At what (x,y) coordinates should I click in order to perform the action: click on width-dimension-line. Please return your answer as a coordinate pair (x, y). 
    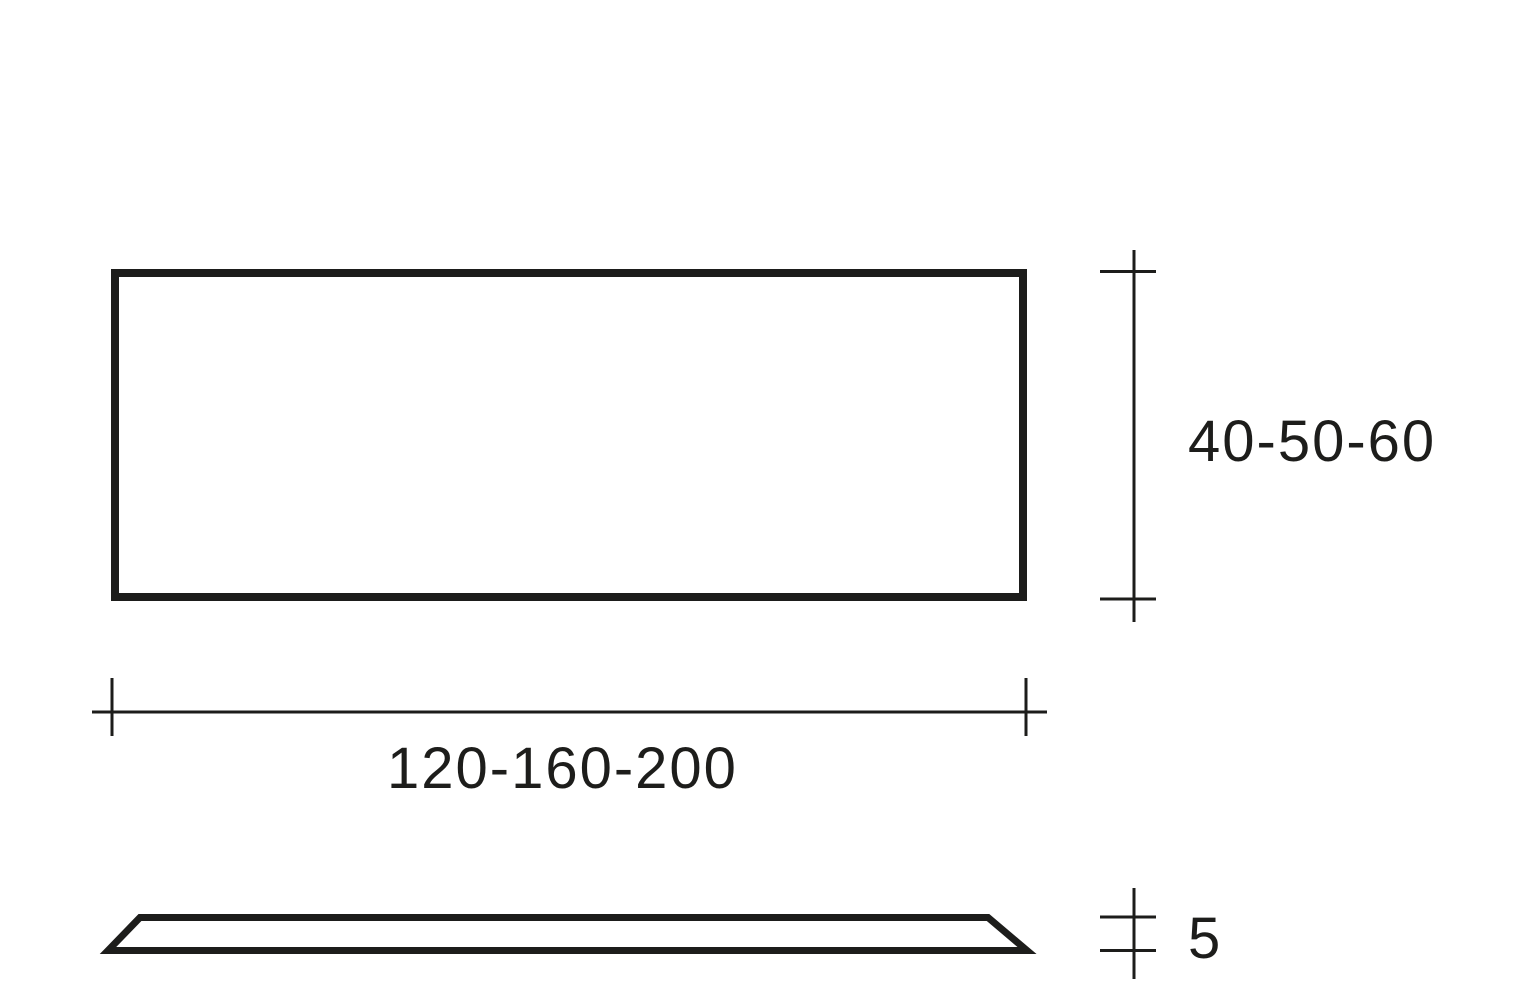
    Looking at the image, I should click on (569, 707).